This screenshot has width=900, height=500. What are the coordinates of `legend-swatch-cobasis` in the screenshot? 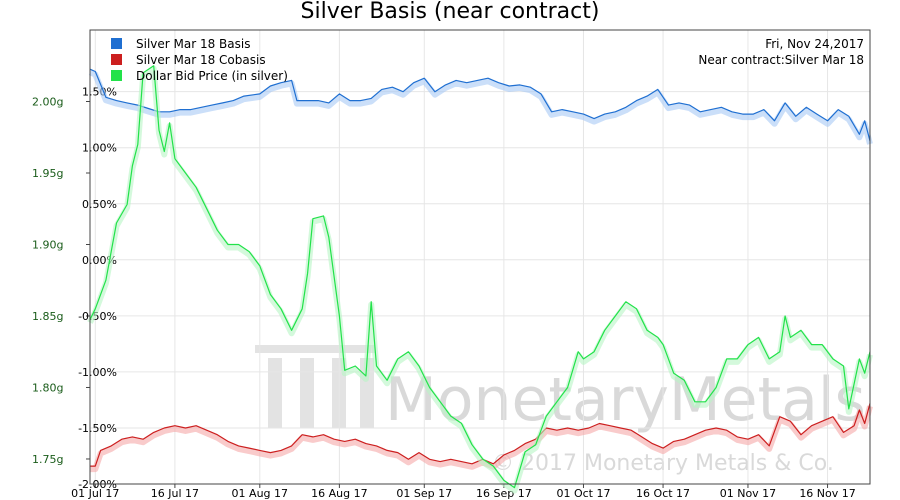 It's located at (116, 59).